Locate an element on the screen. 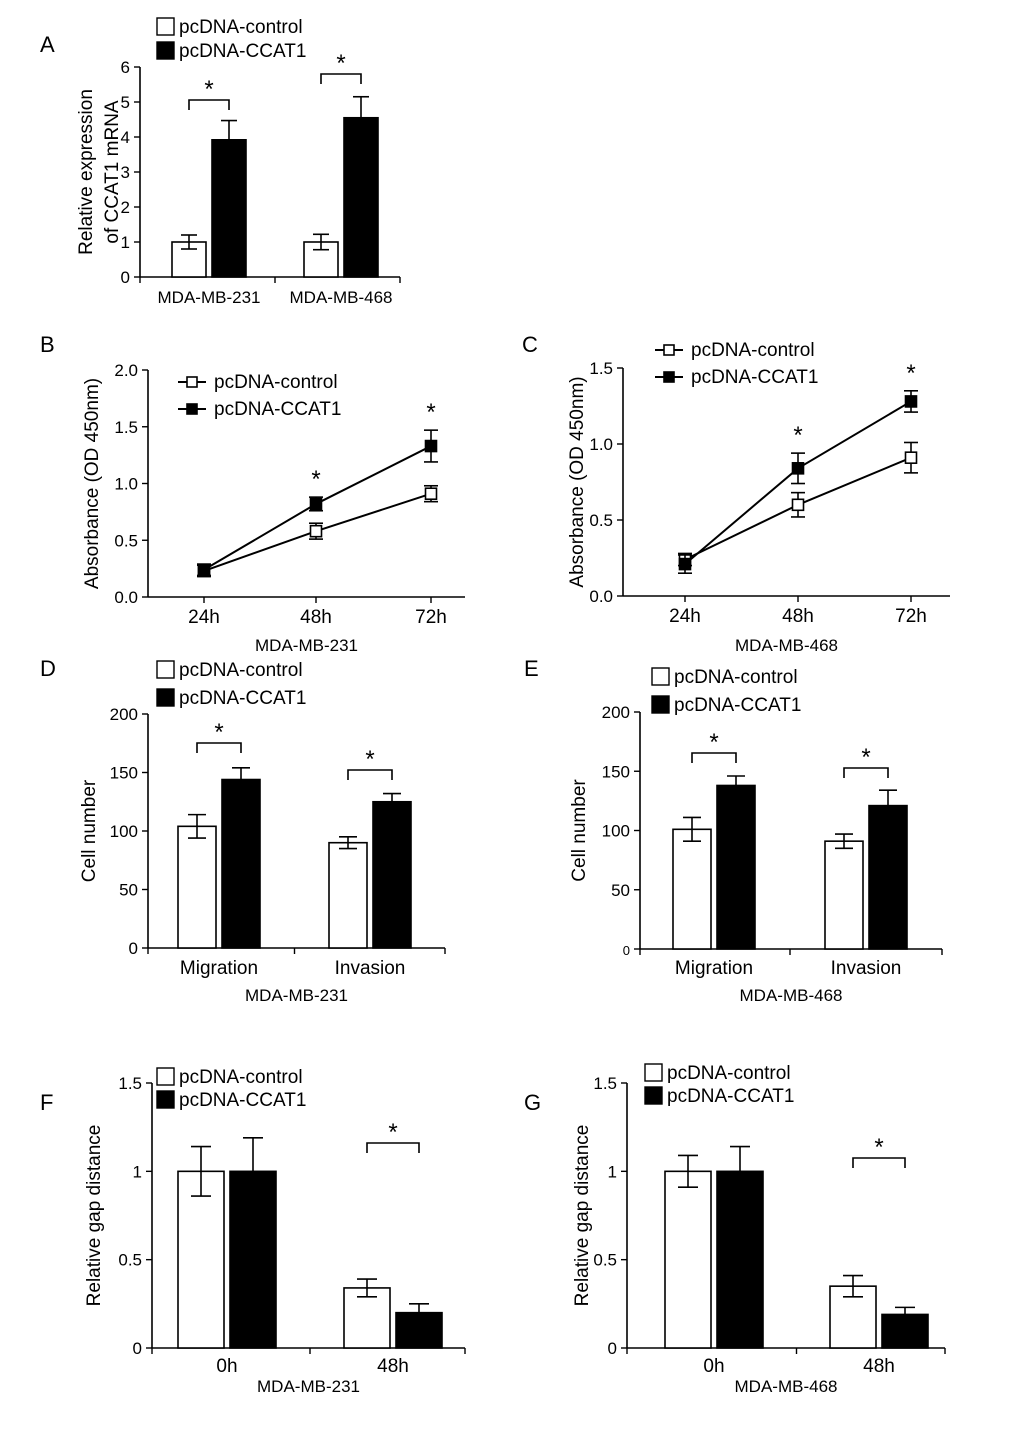 This screenshot has height=1437, width=1020. x-category-label: Migration is located at coordinates (219, 968).